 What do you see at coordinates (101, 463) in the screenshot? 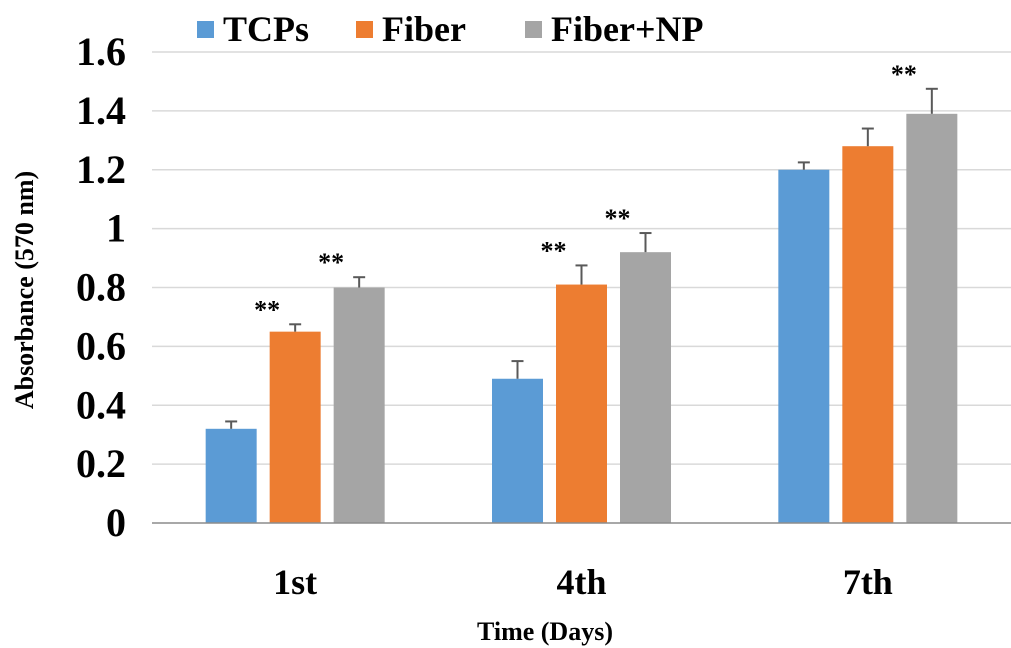
I see `y-tick-label: 0.2` at bounding box center [101, 463].